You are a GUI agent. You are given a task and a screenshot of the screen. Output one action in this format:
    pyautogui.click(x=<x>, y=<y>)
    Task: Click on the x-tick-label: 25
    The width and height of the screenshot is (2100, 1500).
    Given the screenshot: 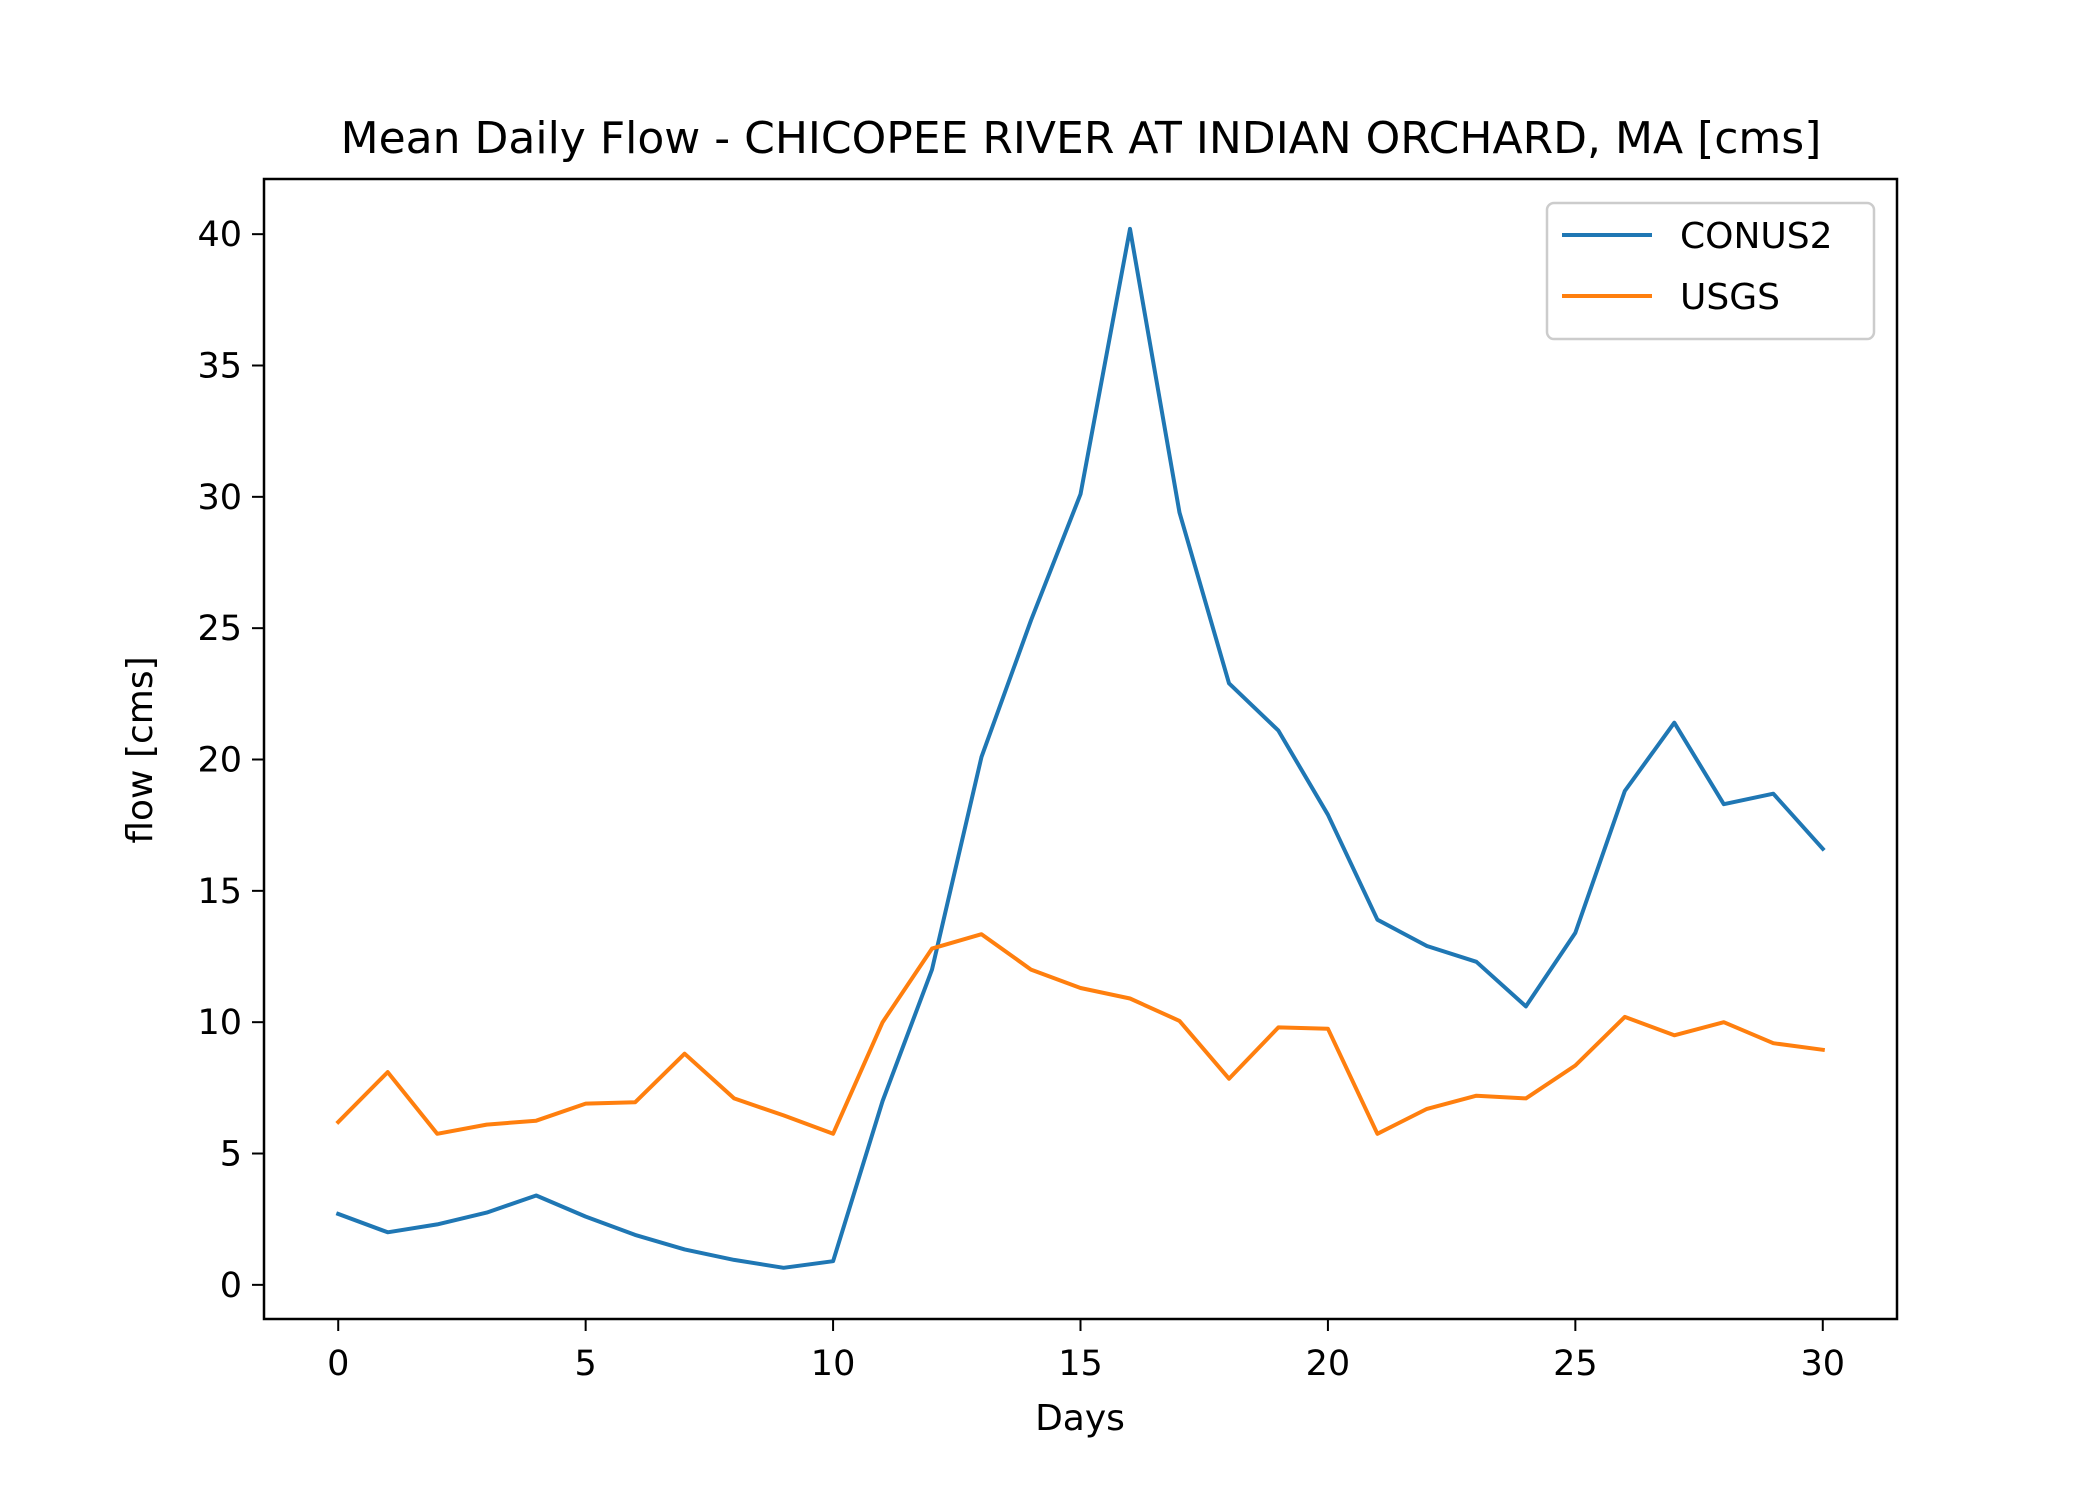 What is the action you would take?
    pyautogui.click(x=1575, y=1364)
    